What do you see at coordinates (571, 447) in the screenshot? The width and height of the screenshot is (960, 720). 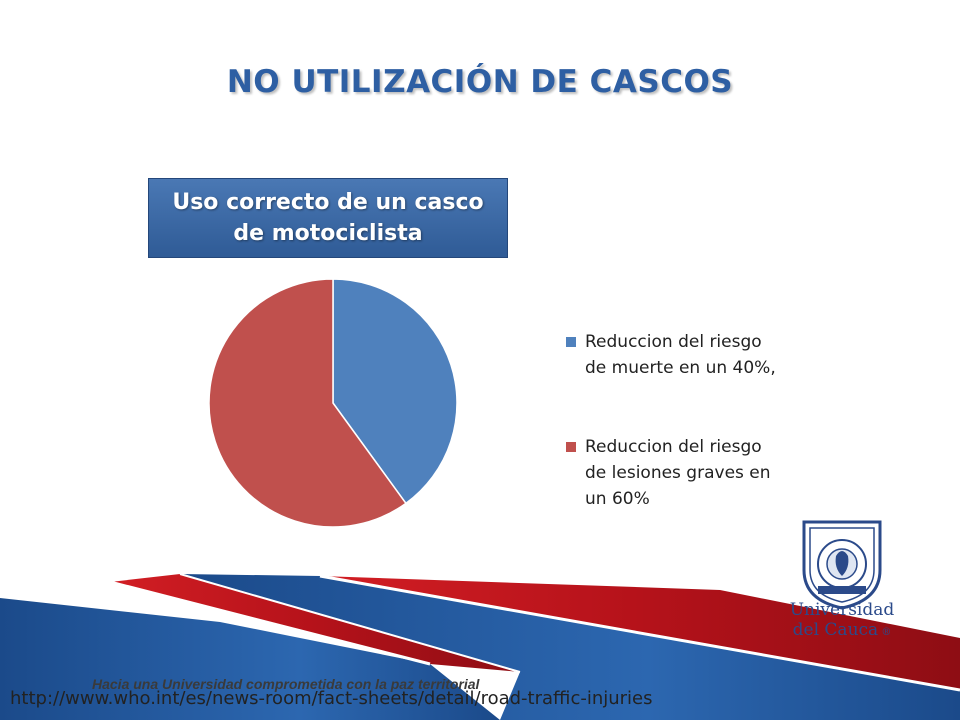 I see `legend-swatch-red` at bounding box center [571, 447].